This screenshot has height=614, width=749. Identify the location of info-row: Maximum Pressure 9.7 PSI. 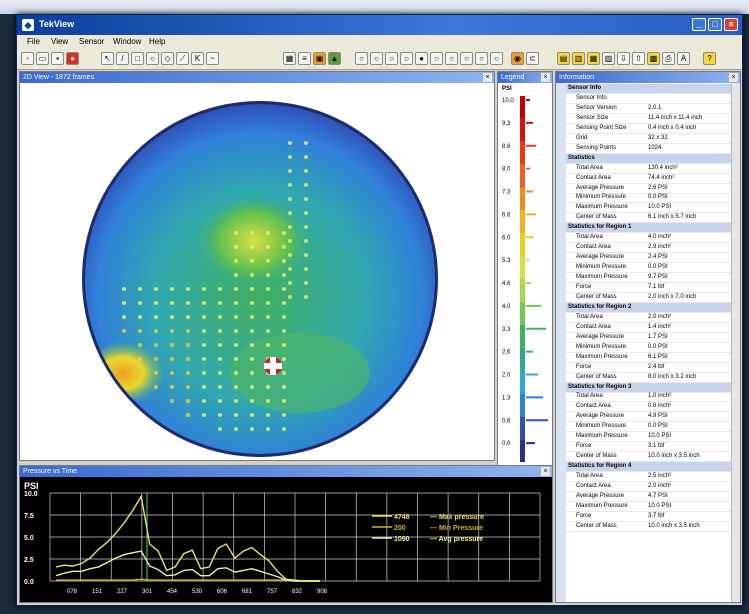
(652, 278).